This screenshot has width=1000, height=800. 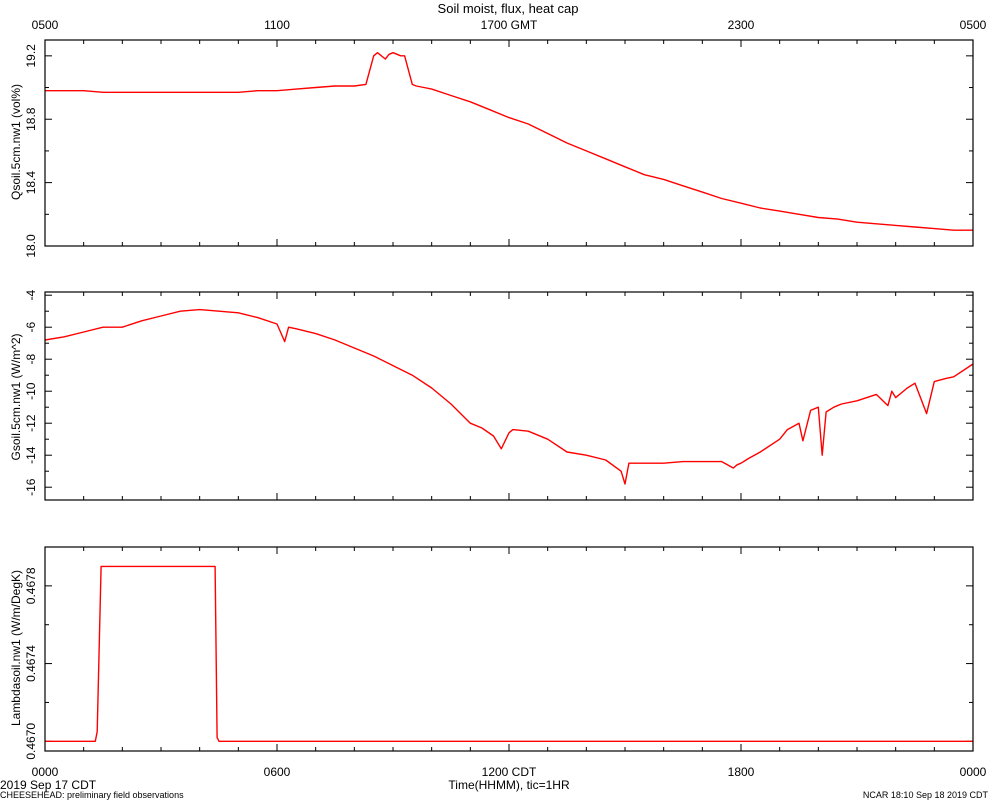 I want to click on y-tick-label: -16, so click(x=31, y=487).